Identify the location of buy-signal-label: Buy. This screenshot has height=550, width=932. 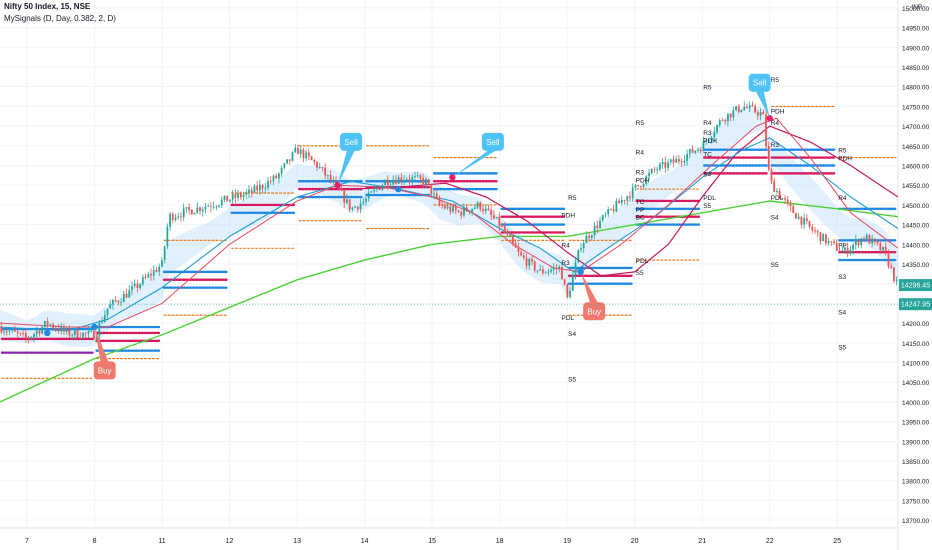
(105, 370).